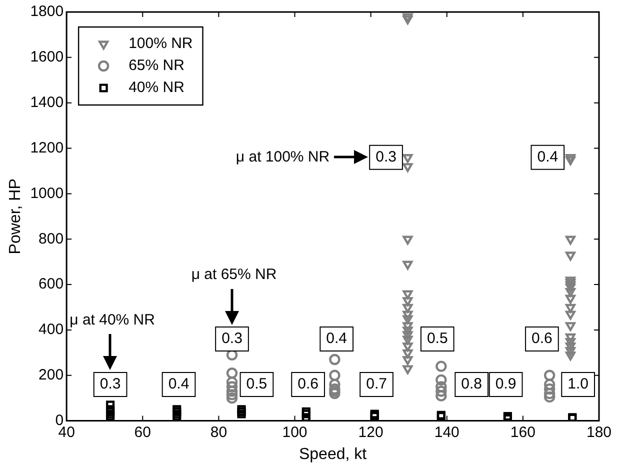 The image size is (627, 466). I want to click on x-tick-label: 160, so click(523, 432).